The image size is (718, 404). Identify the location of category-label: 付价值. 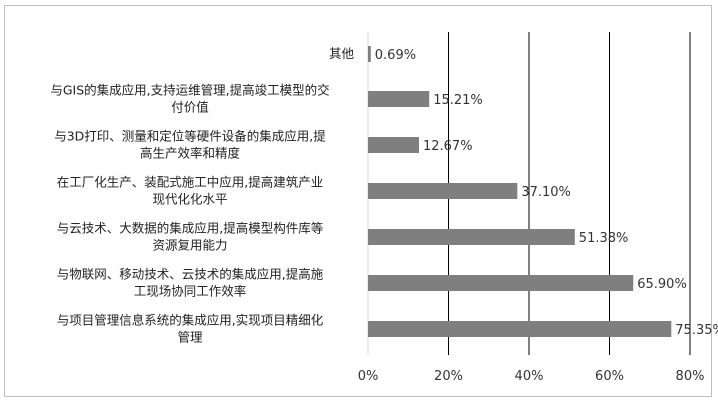
(190, 107).